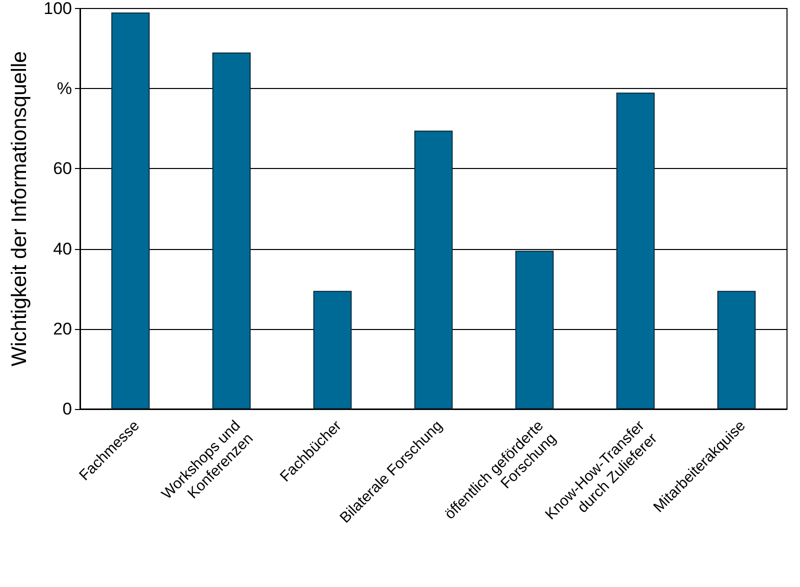 The image size is (800, 587). Describe the element at coordinates (58, 9) in the screenshot. I see `y-tick-label: 100` at that location.